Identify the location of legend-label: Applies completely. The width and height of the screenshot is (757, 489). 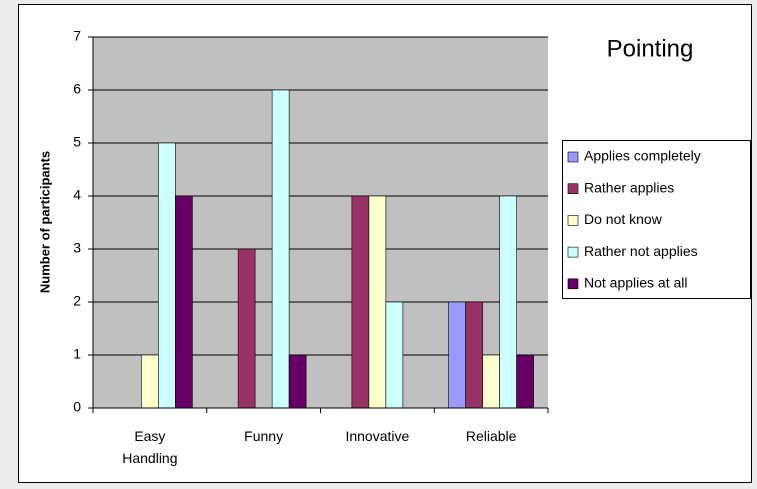
(642, 156).